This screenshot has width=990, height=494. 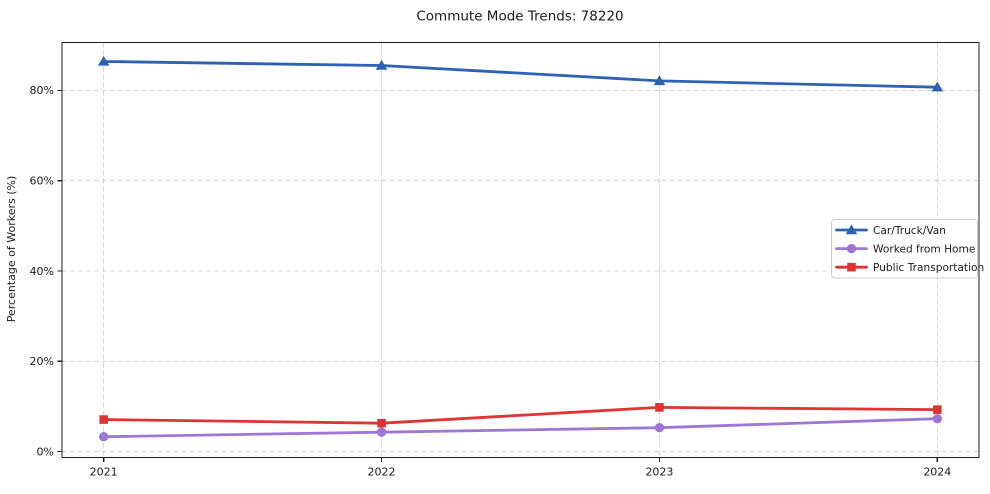 I want to click on series-line-public-transportation, so click(x=520, y=415).